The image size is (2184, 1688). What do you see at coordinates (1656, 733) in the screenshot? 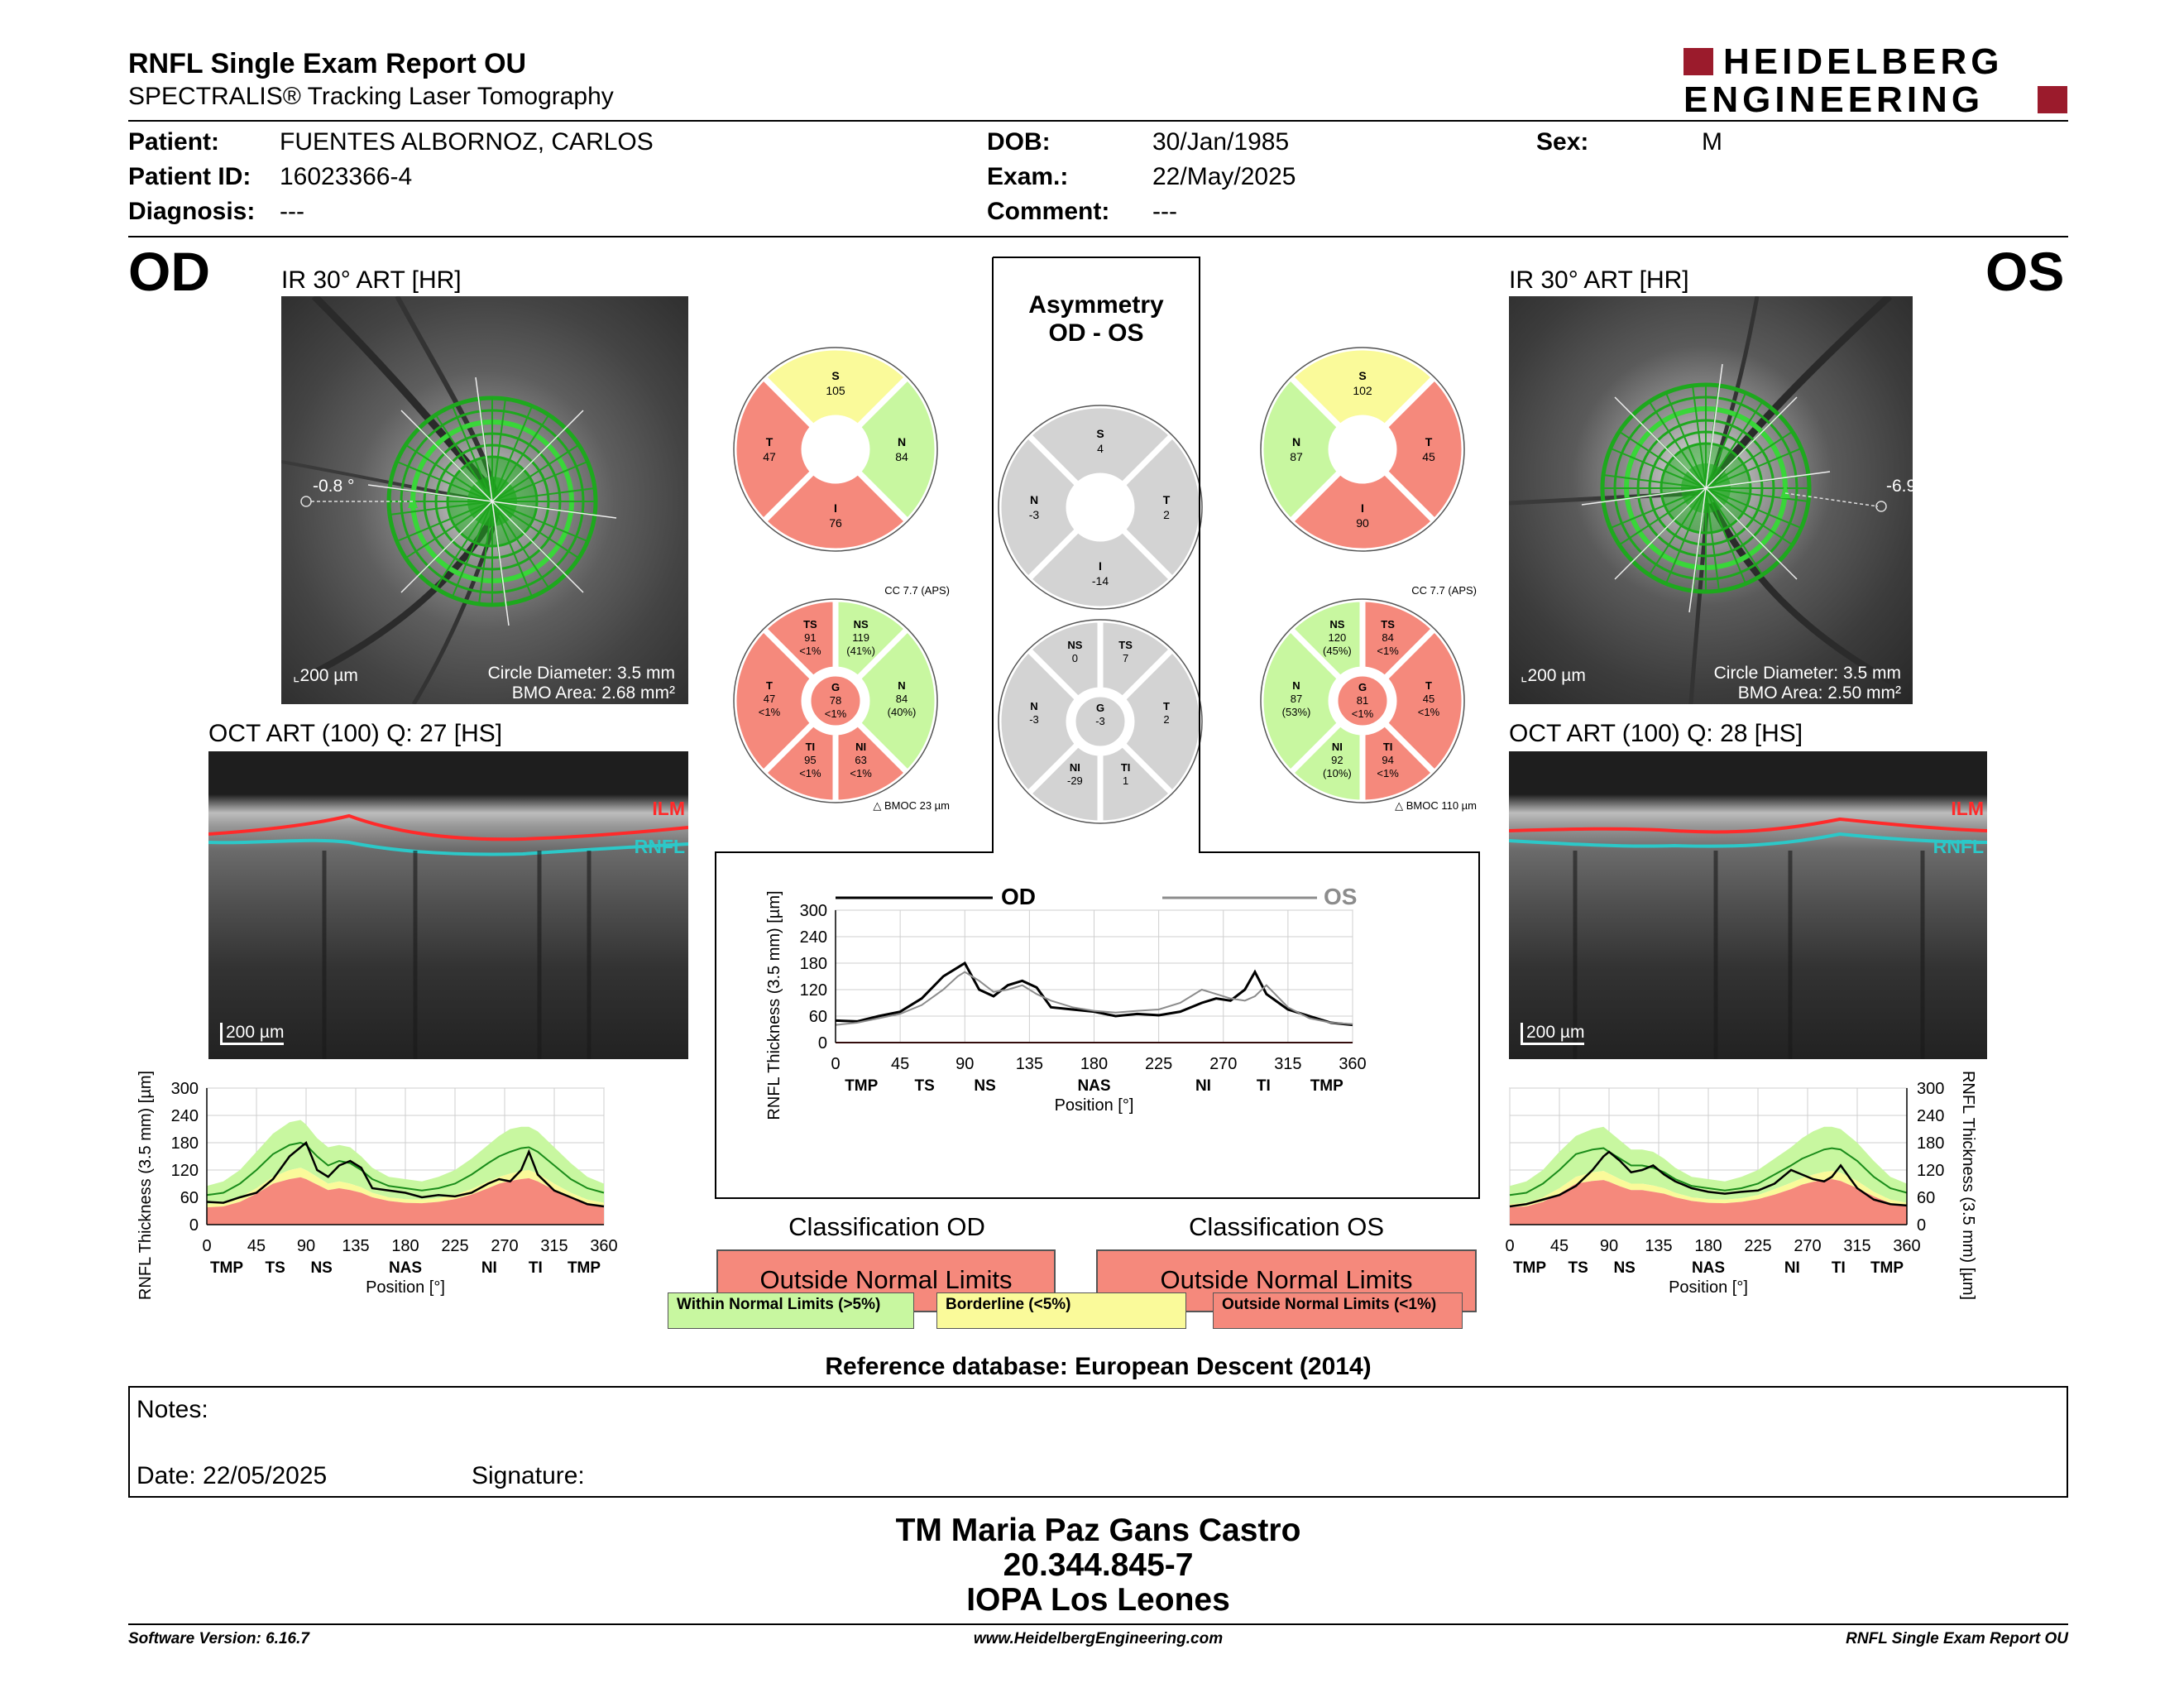
I see `os-oct-title: OCT ART (100) Q: 28 [HS]` at bounding box center [1656, 733].